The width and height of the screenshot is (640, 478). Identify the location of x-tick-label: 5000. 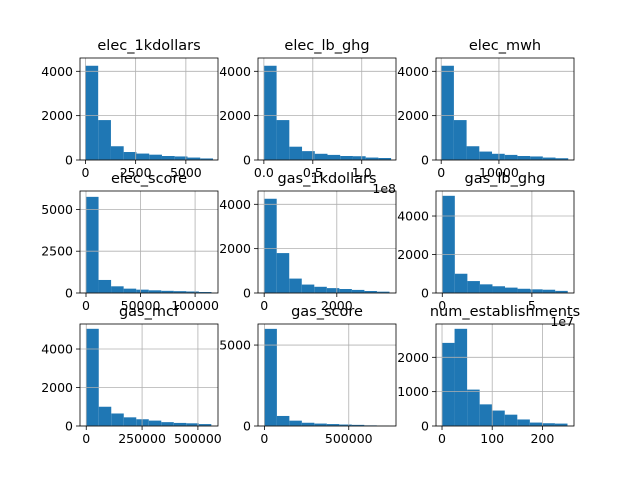
(186, 172).